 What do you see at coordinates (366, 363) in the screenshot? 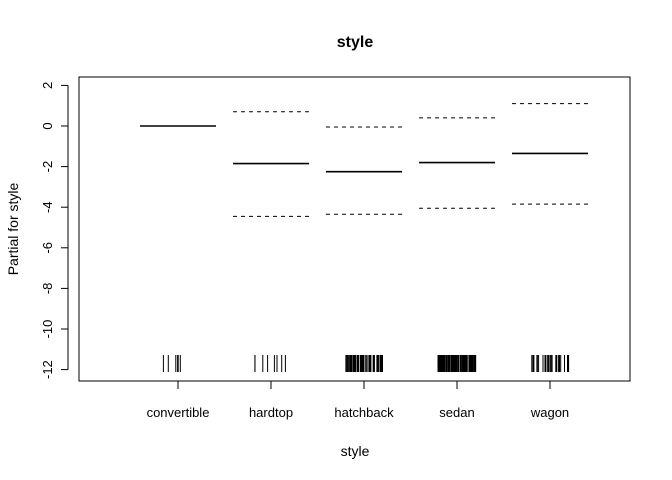
I see `rug-marks` at bounding box center [366, 363].